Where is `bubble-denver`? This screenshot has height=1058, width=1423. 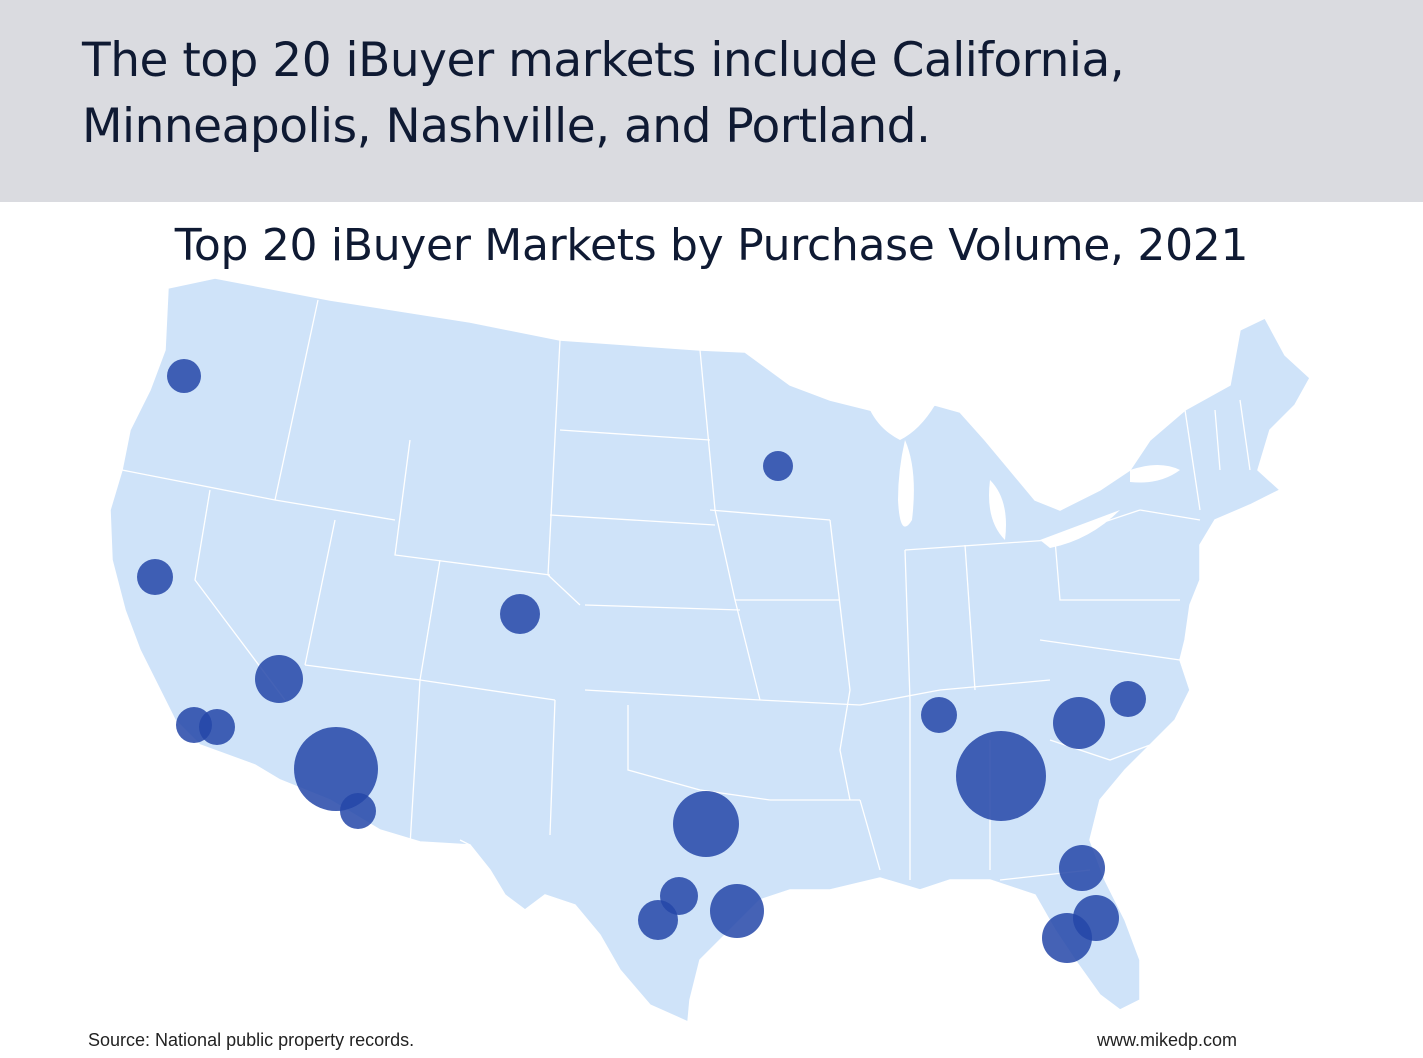
bubble-denver is located at coordinates (520, 614).